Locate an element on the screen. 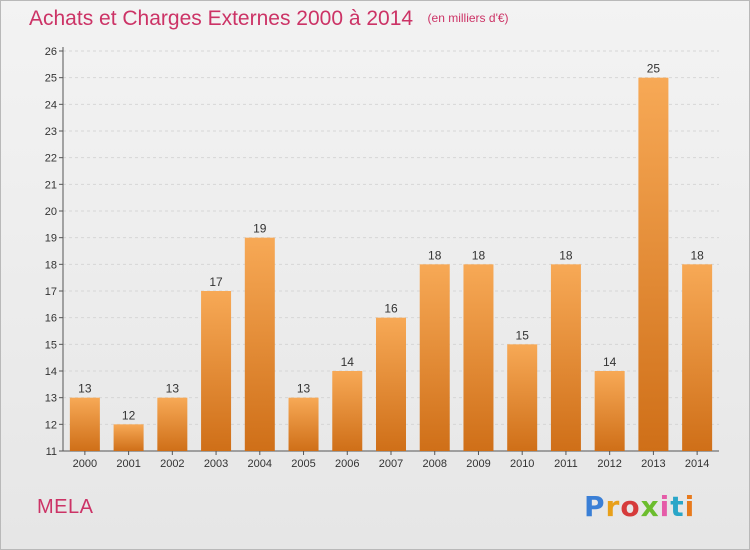 Image resolution: width=750 pixels, height=550 pixels. value-label: 15 is located at coordinates (523, 335).